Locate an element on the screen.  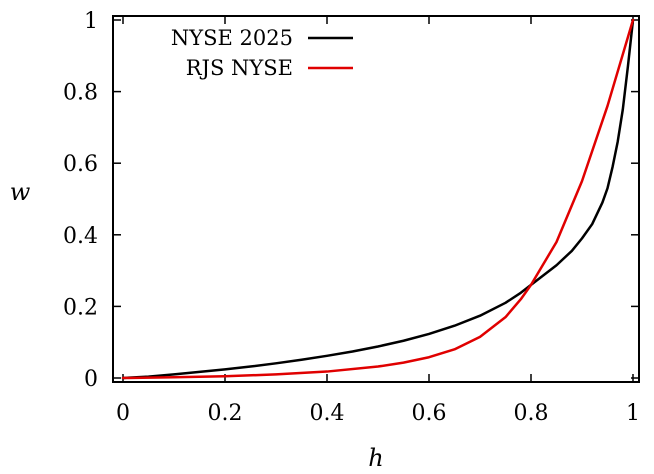
x-tick-label: 0.2 is located at coordinates (225, 413).